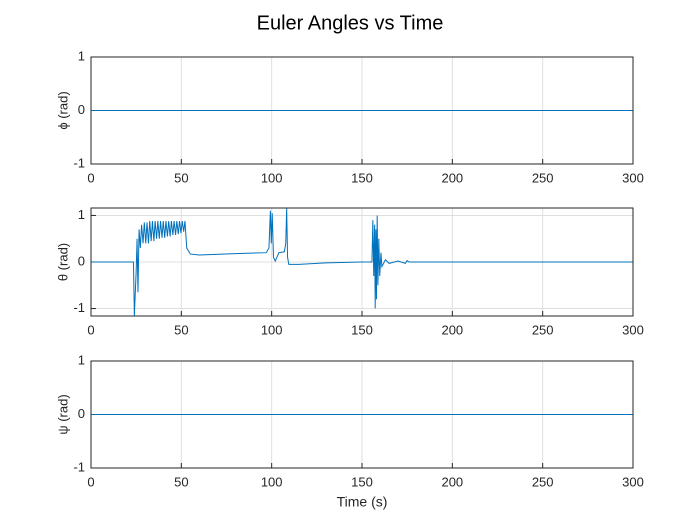  I want to click on y-axis-label: θ (rad), so click(62, 262).